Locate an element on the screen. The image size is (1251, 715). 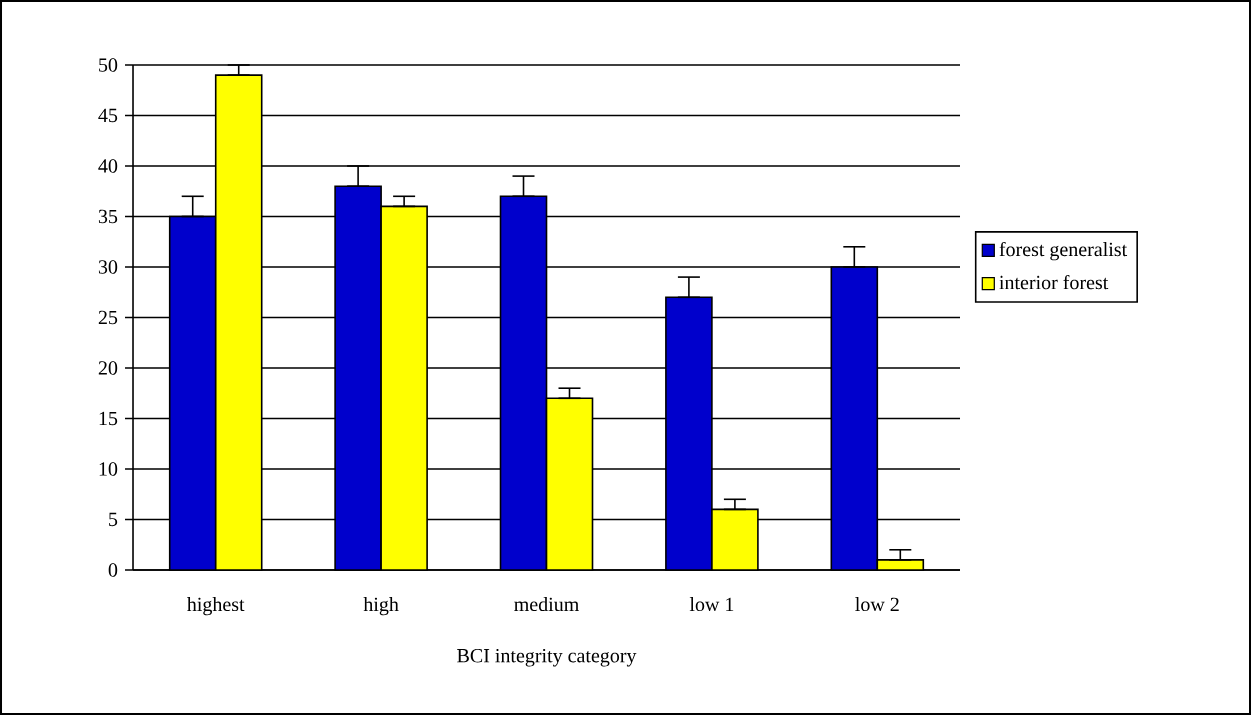
y-tick-label: 30 is located at coordinates (108, 267).